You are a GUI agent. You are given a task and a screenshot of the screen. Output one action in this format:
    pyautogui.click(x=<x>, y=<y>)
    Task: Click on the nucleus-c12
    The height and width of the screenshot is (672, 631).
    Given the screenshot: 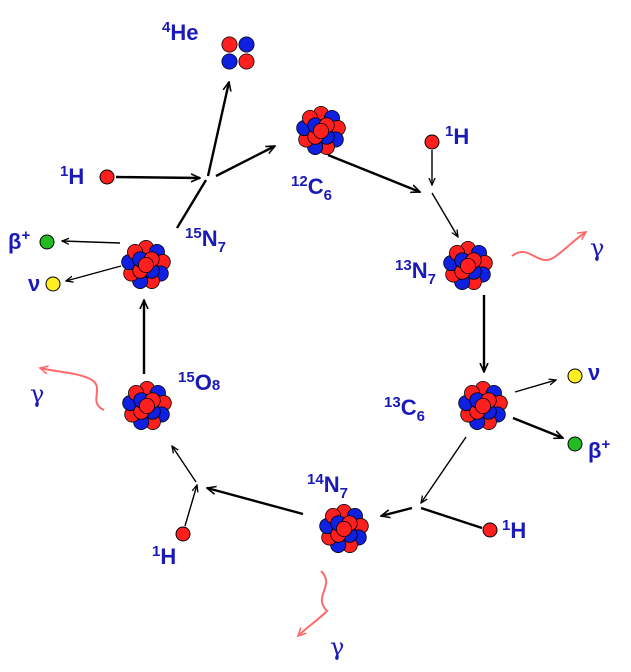 What is the action you would take?
    pyautogui.click(x=321, y=130)
    